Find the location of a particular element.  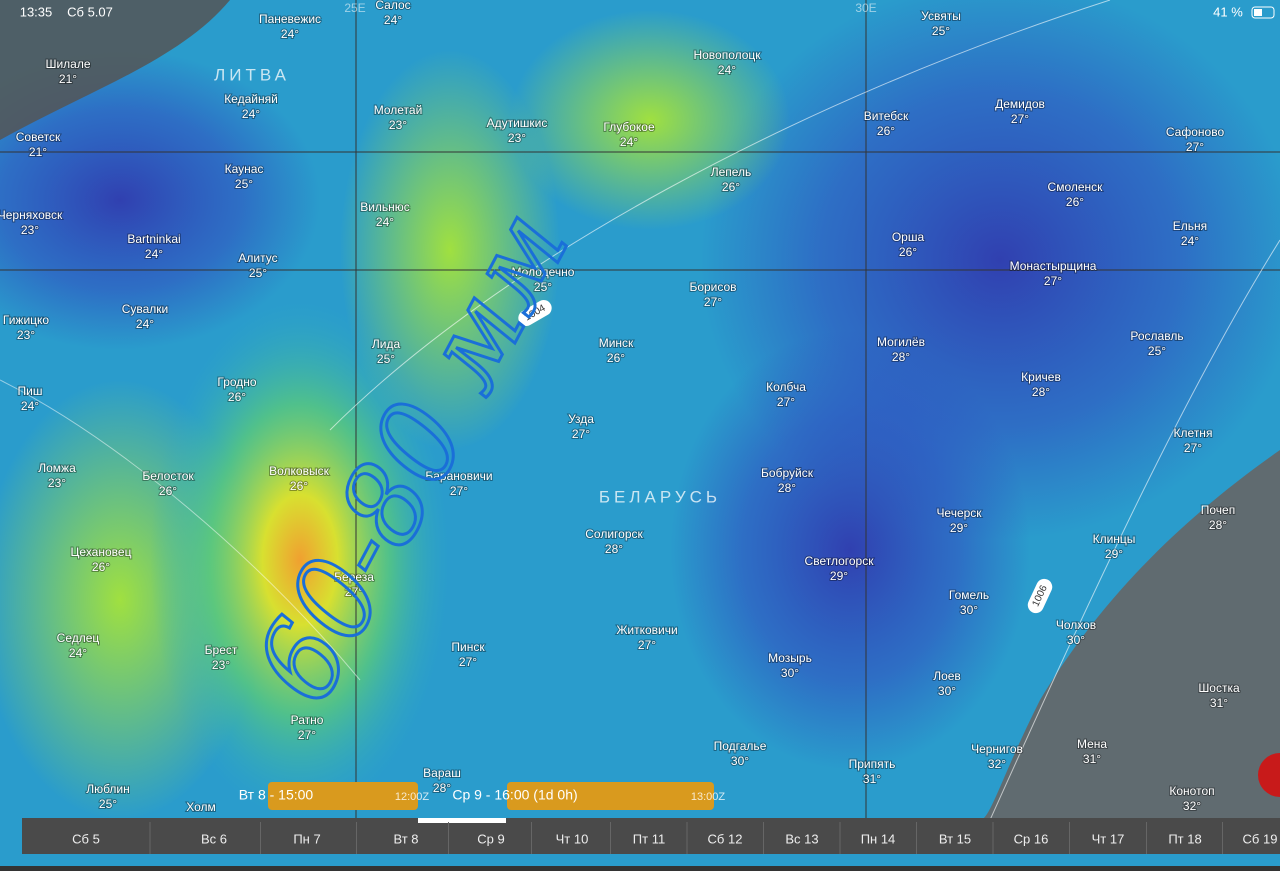

city-name: Пинск is located at coordinates (468, 647).